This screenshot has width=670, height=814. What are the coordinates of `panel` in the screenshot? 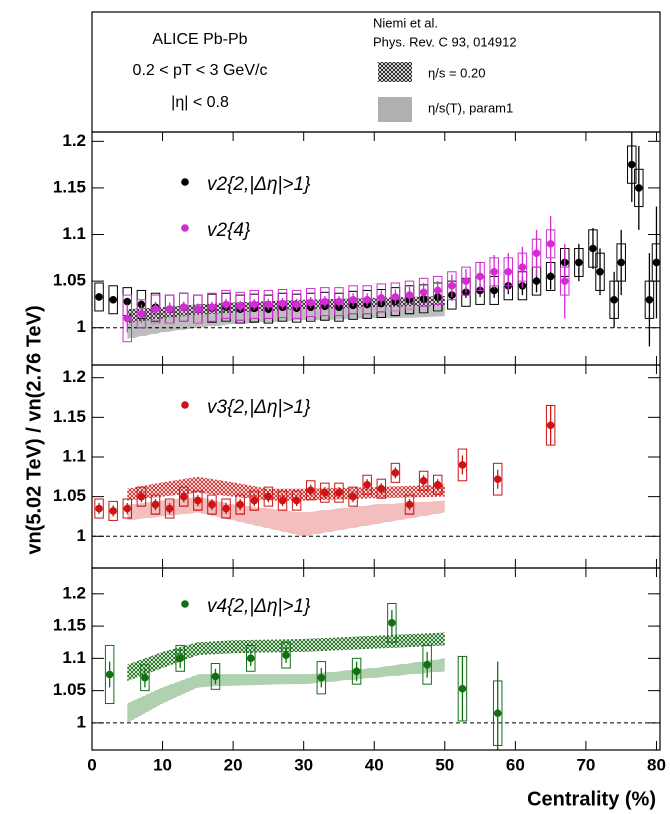 It's located at (376, 470).